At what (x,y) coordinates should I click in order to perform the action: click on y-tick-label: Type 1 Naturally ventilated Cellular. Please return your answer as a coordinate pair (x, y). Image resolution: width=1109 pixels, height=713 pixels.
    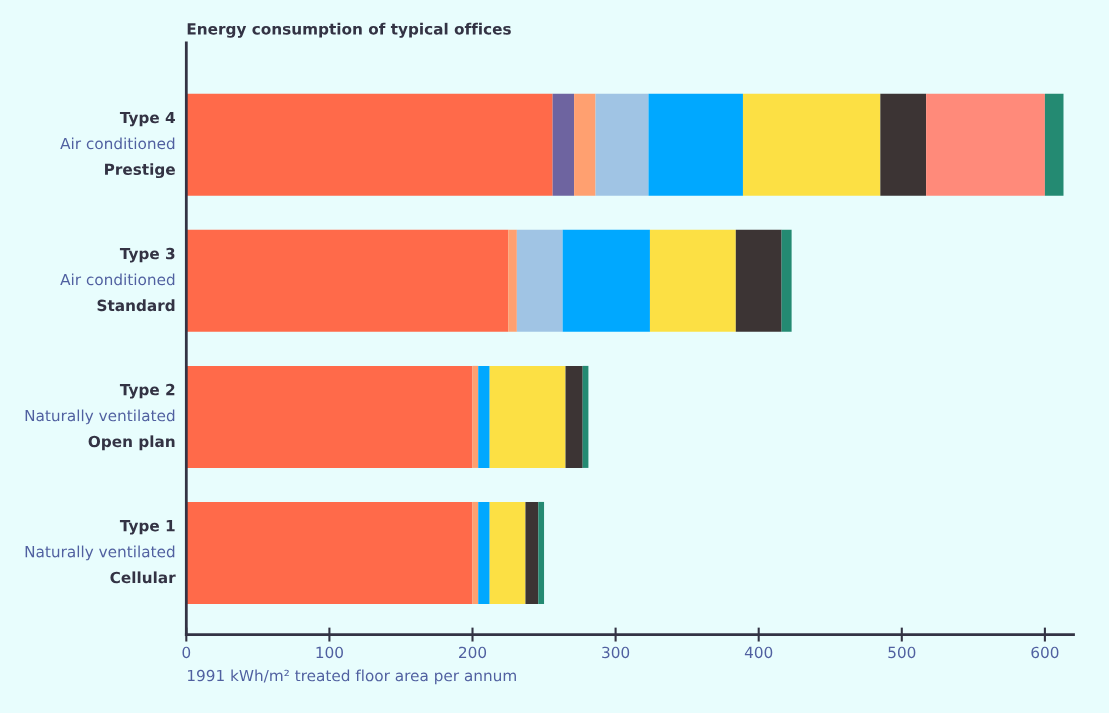
    Looking at the image, I should click on (100, 552).